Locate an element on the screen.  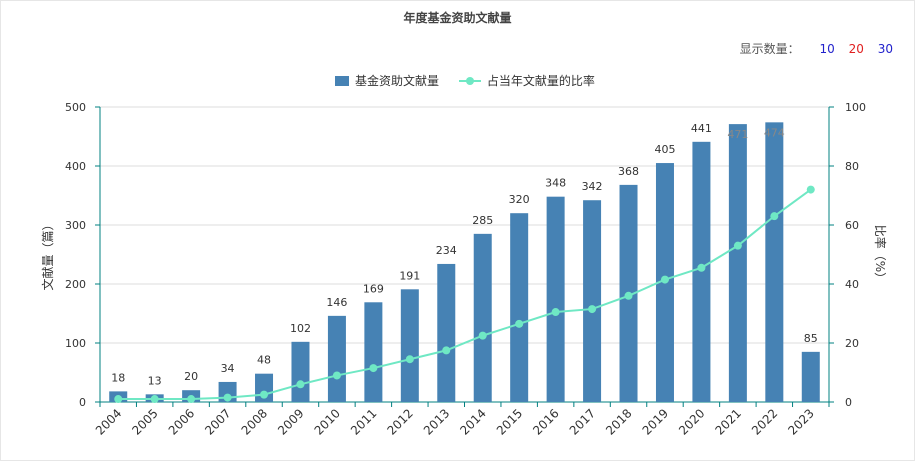
x-tick-label: 2022 is located at coordinates (764, 421).